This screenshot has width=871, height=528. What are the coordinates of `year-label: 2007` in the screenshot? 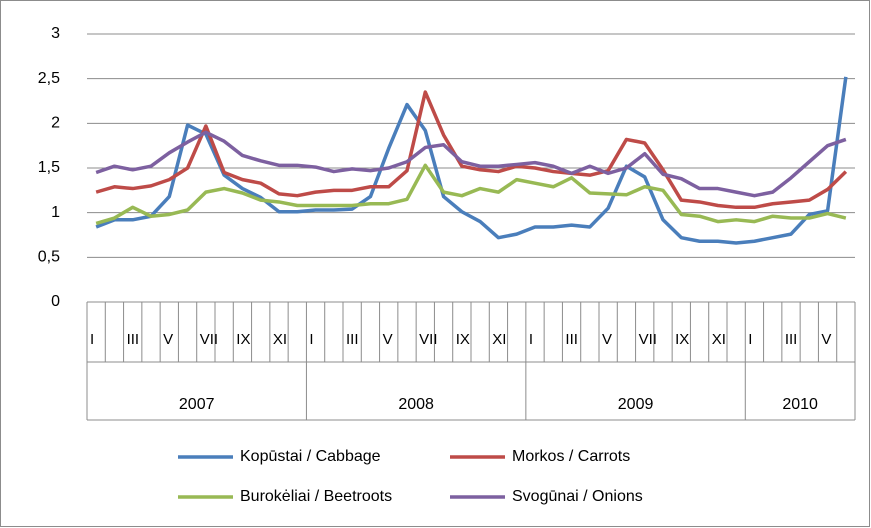 It's located at (197, 404).